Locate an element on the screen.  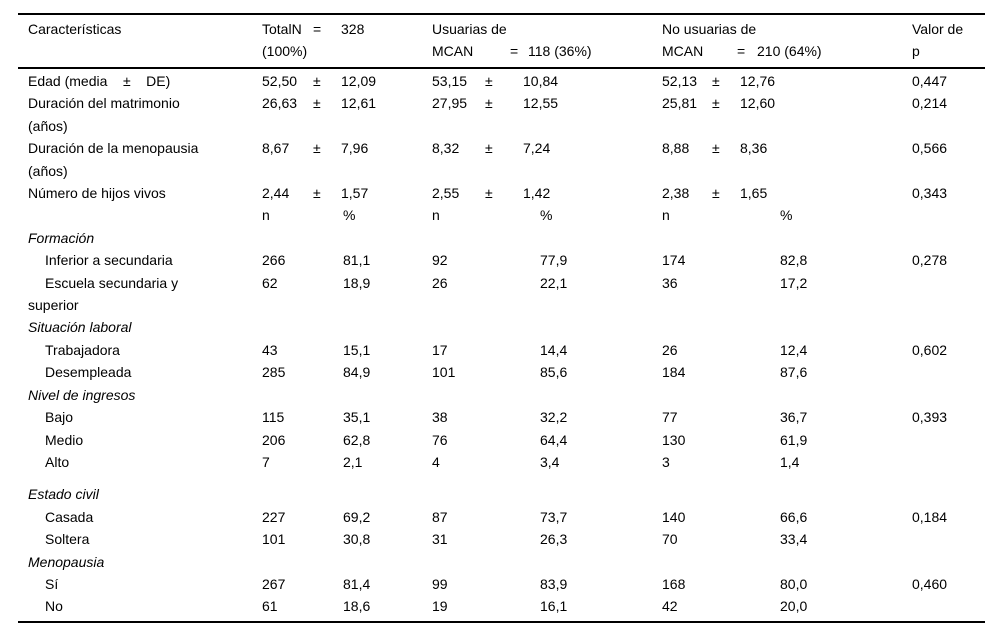
row-label: Número de hijos vivos is located at coordinates (97, 193).